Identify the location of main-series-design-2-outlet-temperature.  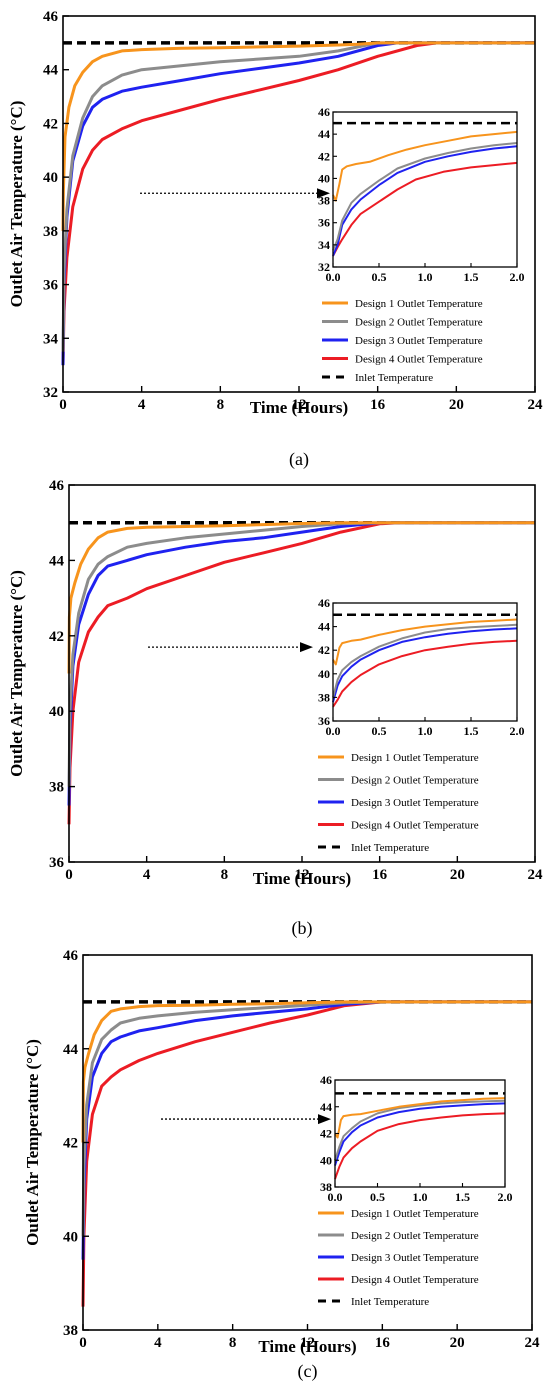
(306, 1118).